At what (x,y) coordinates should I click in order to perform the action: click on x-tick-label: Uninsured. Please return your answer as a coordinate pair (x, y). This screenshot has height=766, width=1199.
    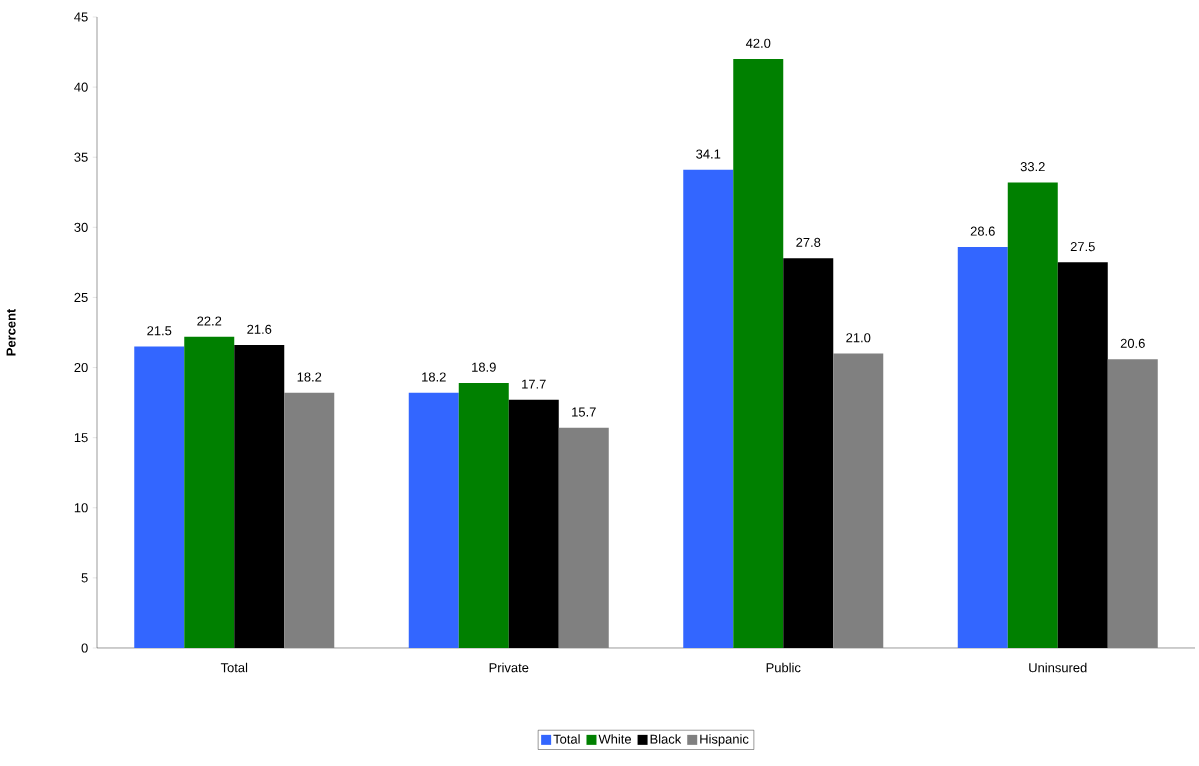
    Looking at the image, I should click on (1058, 667).